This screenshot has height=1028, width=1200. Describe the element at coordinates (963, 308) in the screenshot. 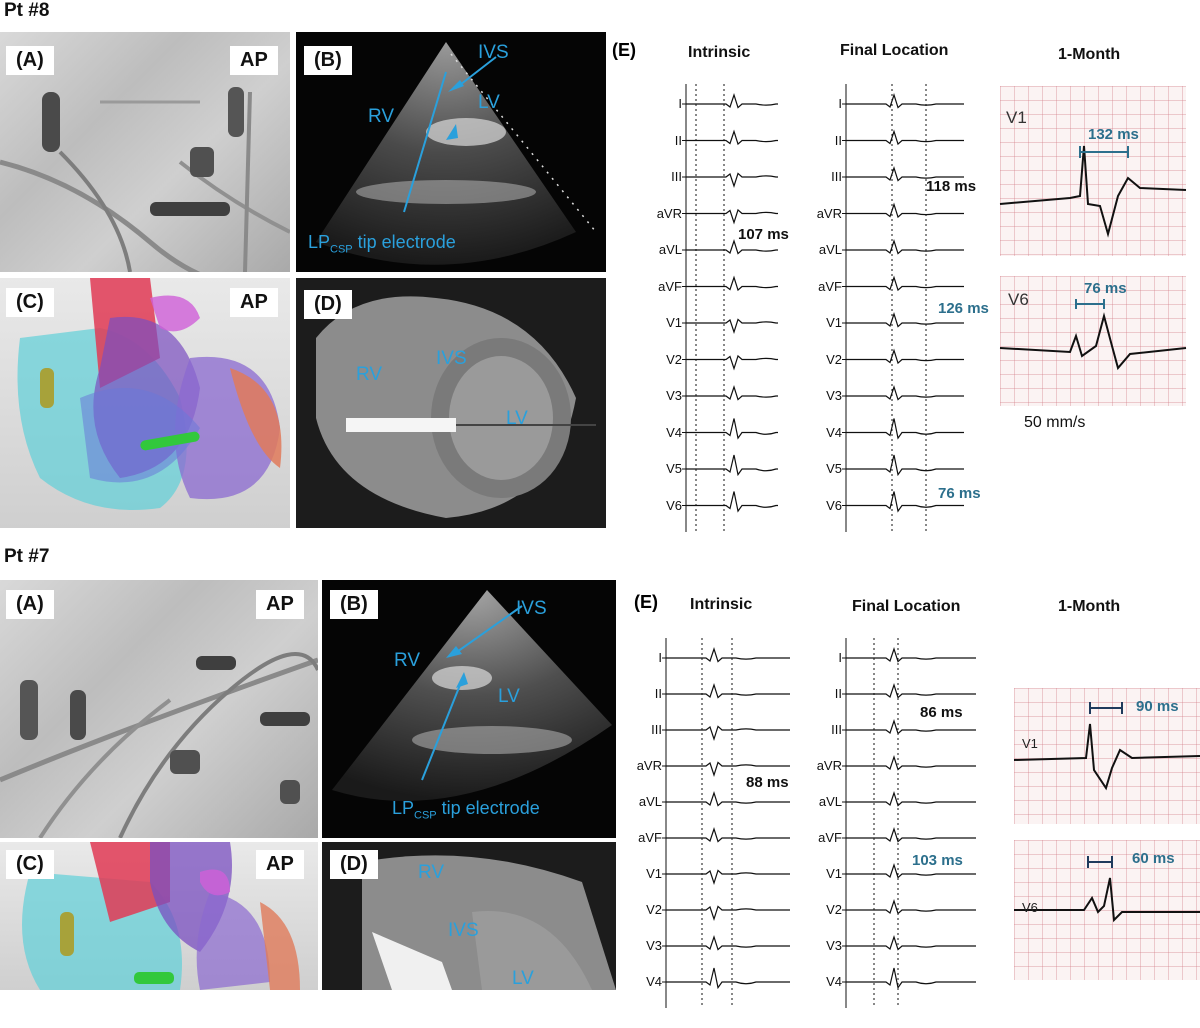

I see `final-v1-duration: 126 ms` at that location.